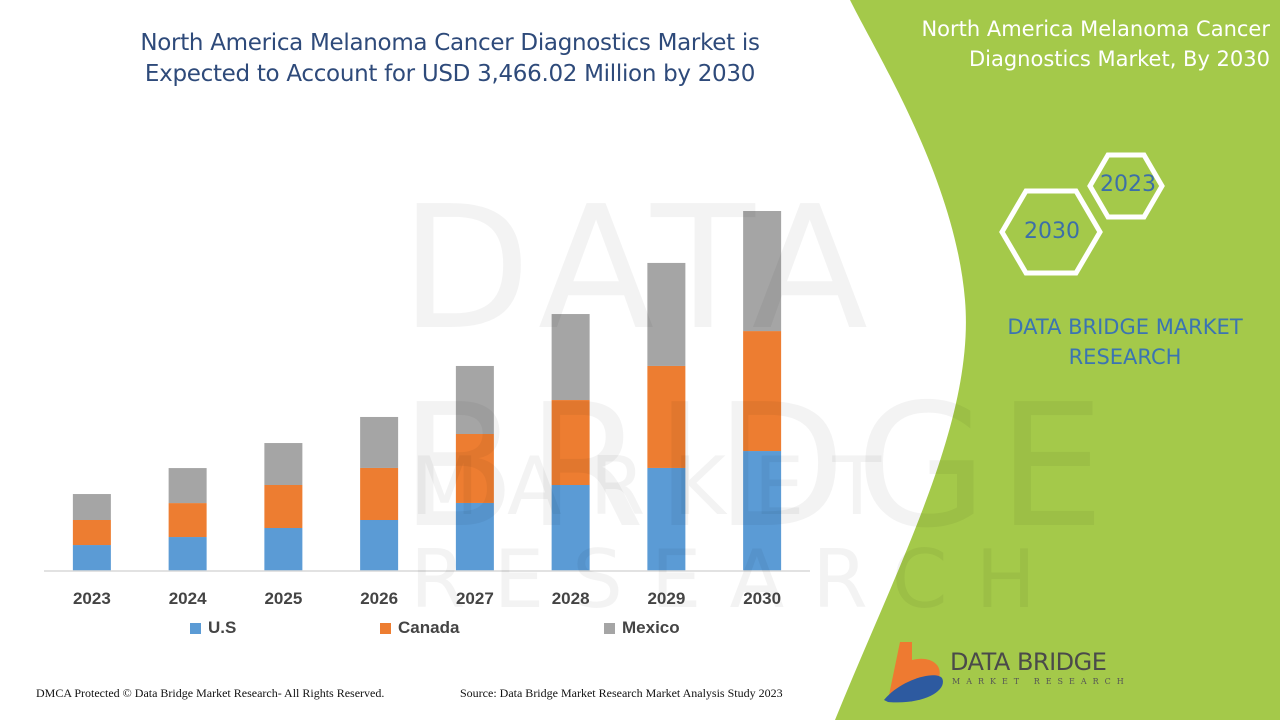  Describe the element at coordinates (570, 527) in the screenshot. I see `bar-us-2028` at that location.